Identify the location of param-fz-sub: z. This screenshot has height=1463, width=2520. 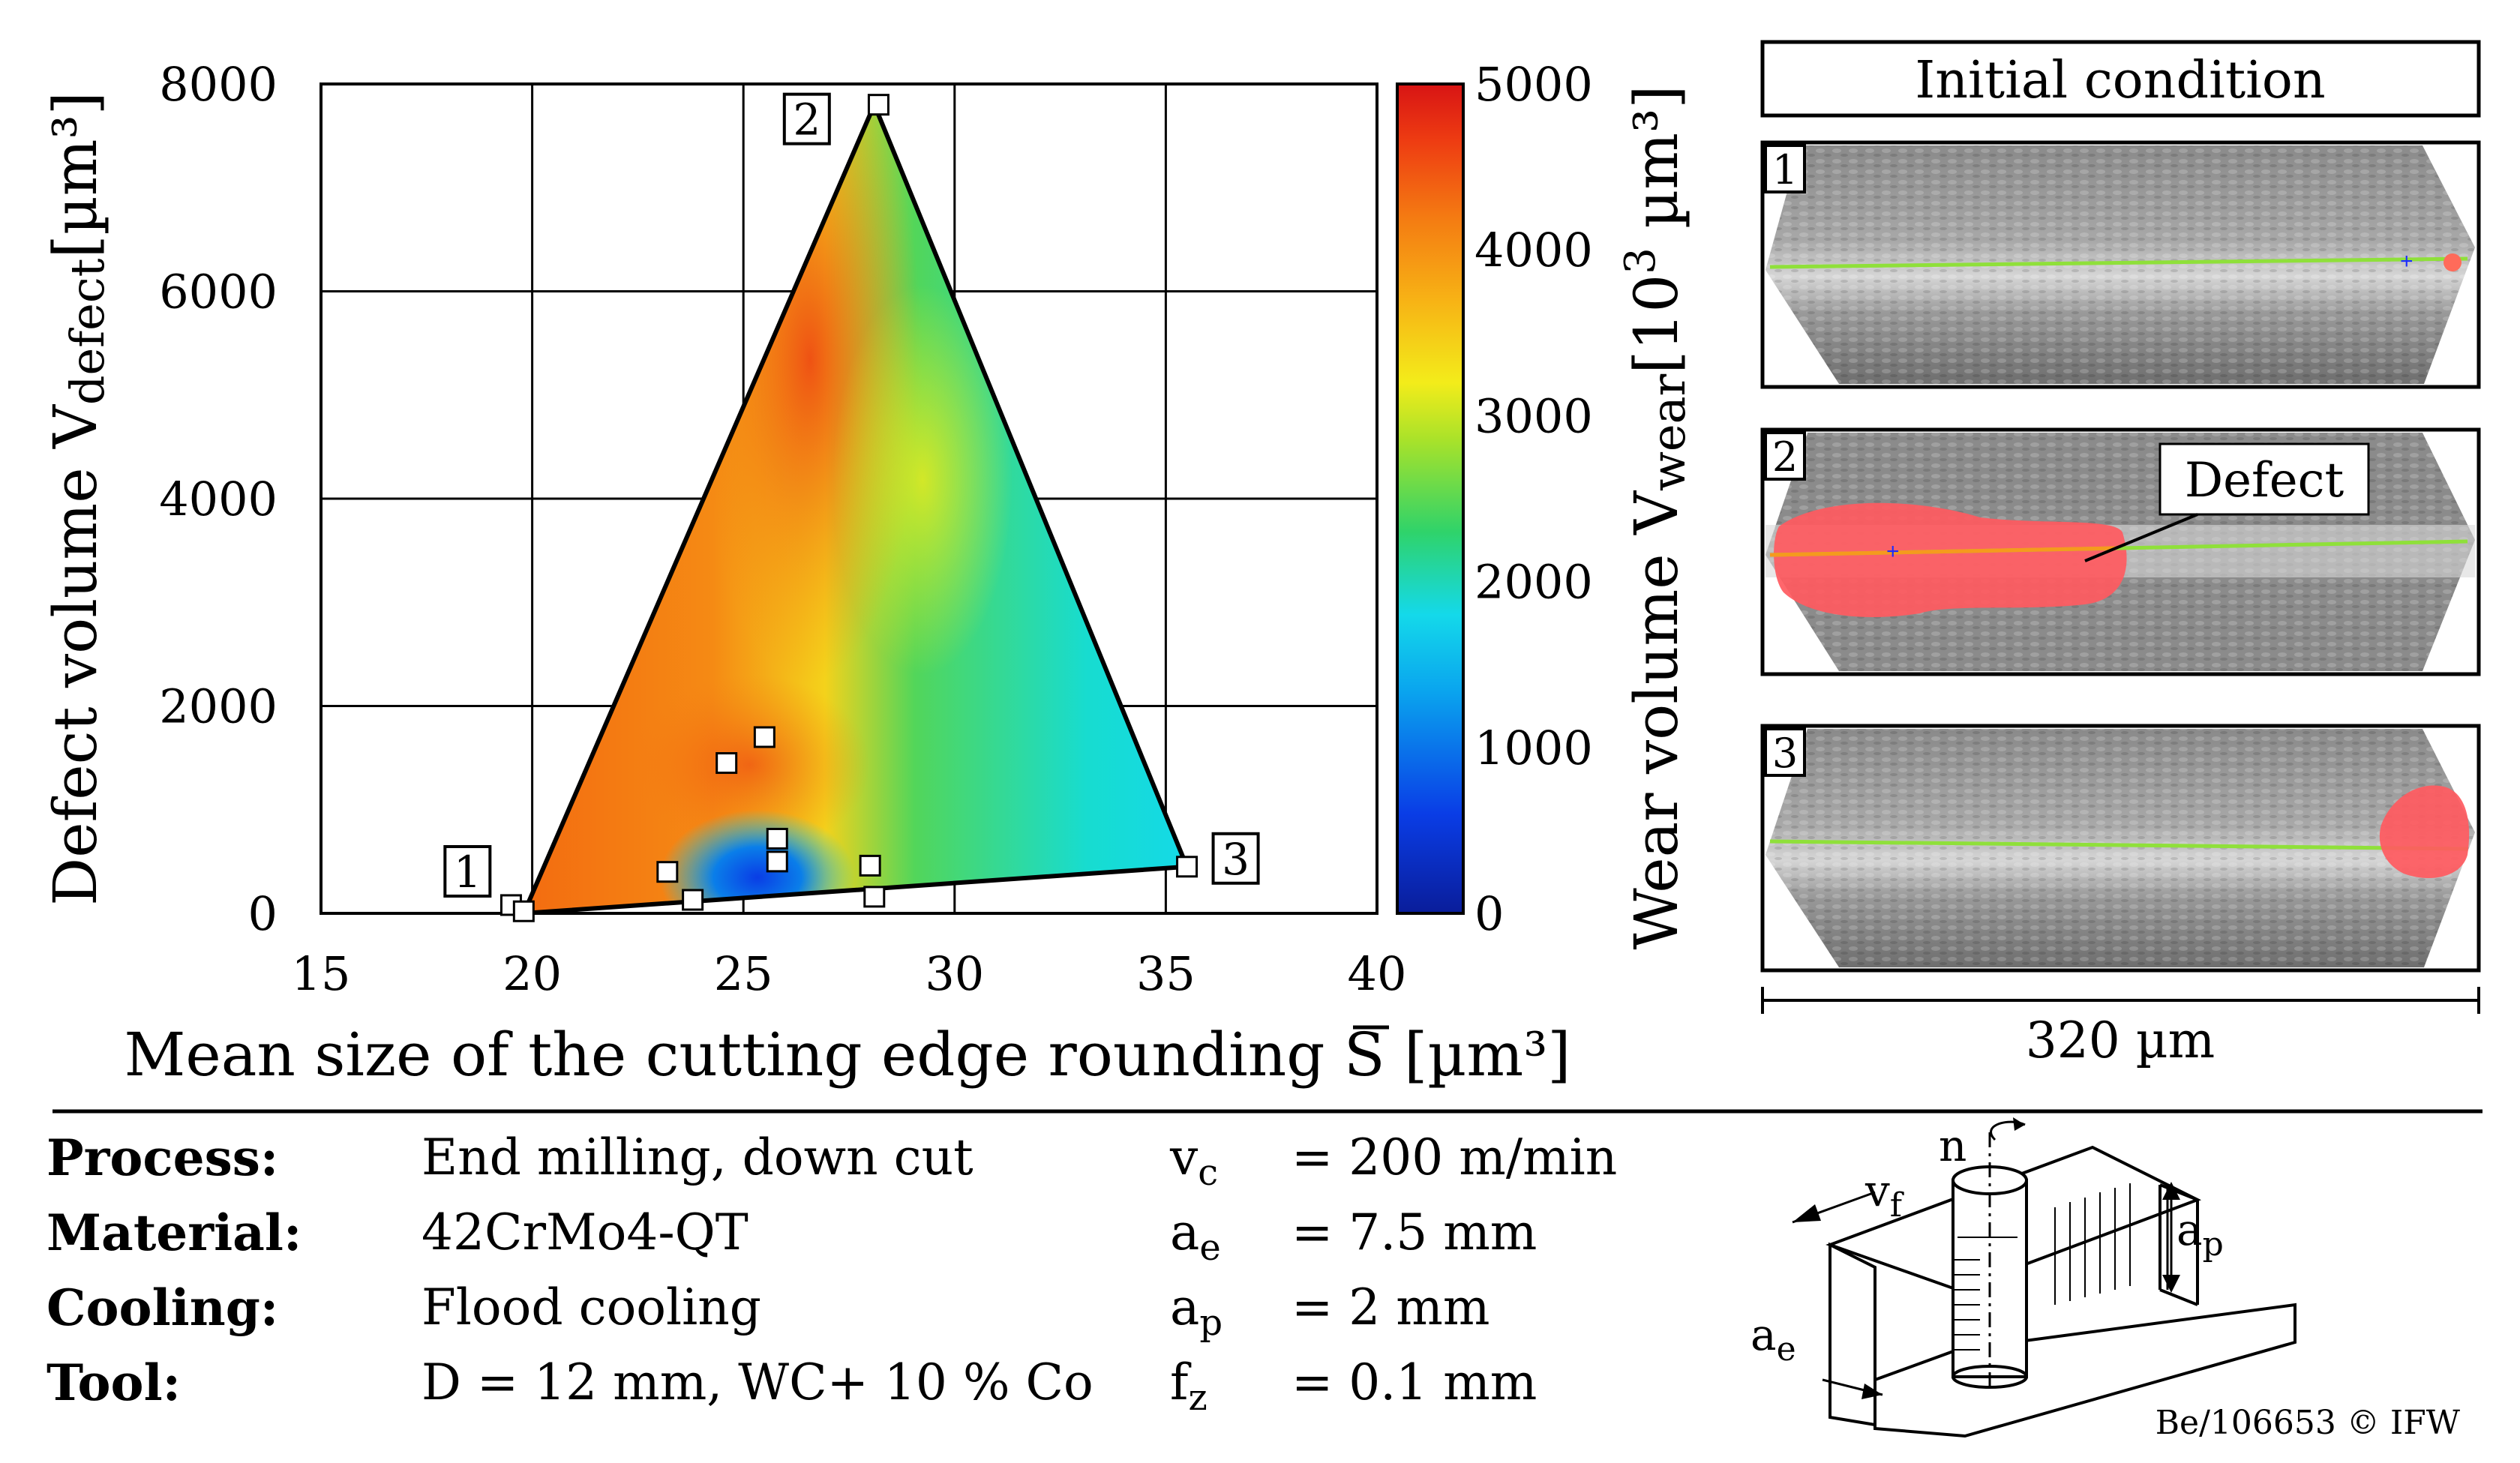
(1198, 1398).